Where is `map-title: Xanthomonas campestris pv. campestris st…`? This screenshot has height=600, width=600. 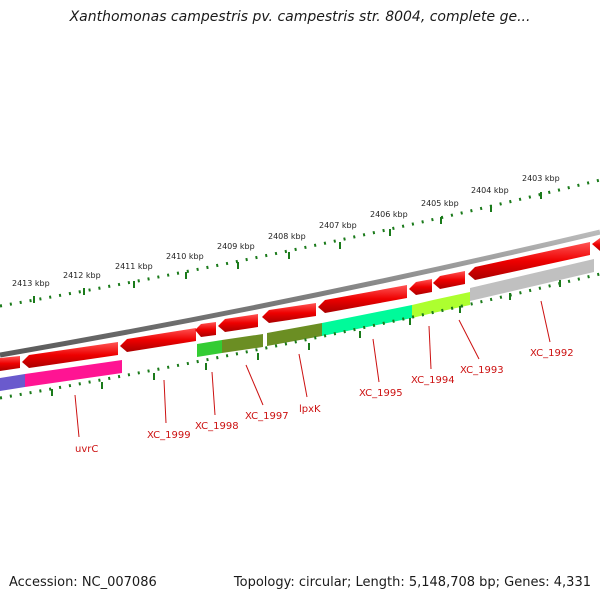 map-title: Xanthomonas campestris pv. campestris st… is located at coordinates (300, 17).